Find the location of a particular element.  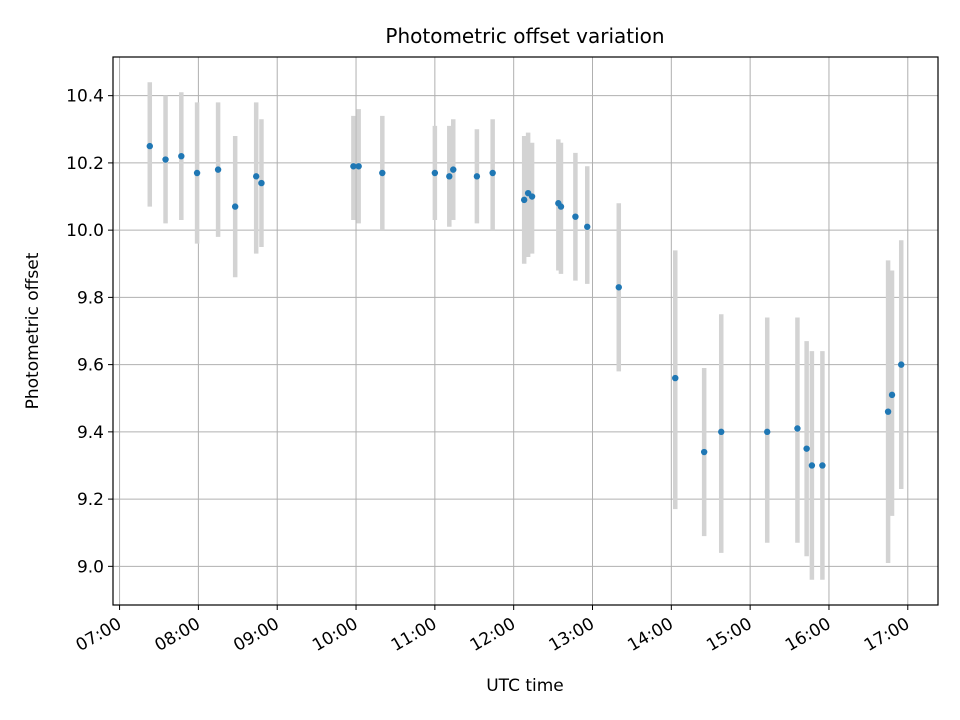

y-tick-label: 10.2 is located at coordinates (85, 164).